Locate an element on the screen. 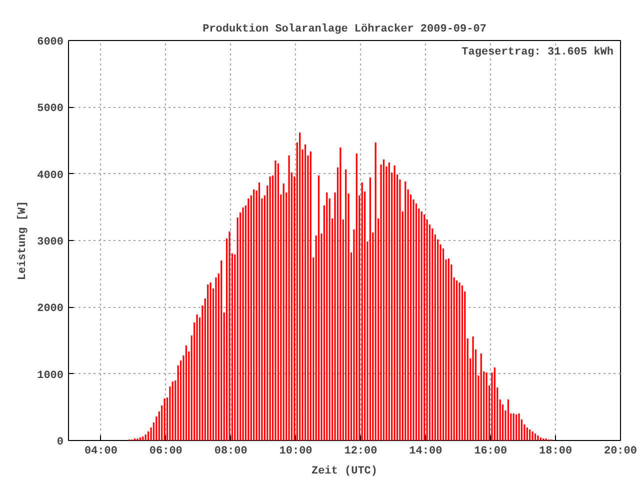 The image size is (640, 480). x-tick-label: 04:00 is located at coordinates (101, 452).